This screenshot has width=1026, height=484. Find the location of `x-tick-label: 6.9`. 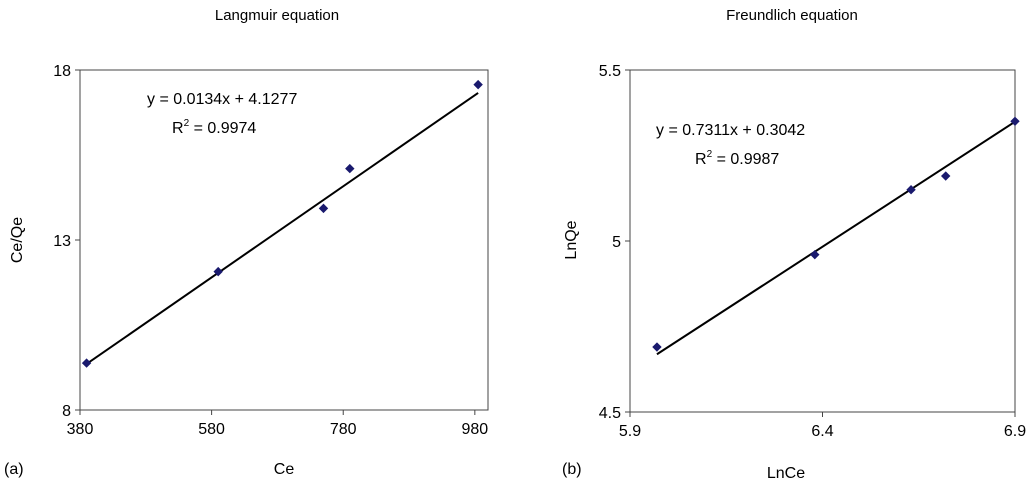

x-tick-label: 6.9 is located at coordinates (1015, 431).